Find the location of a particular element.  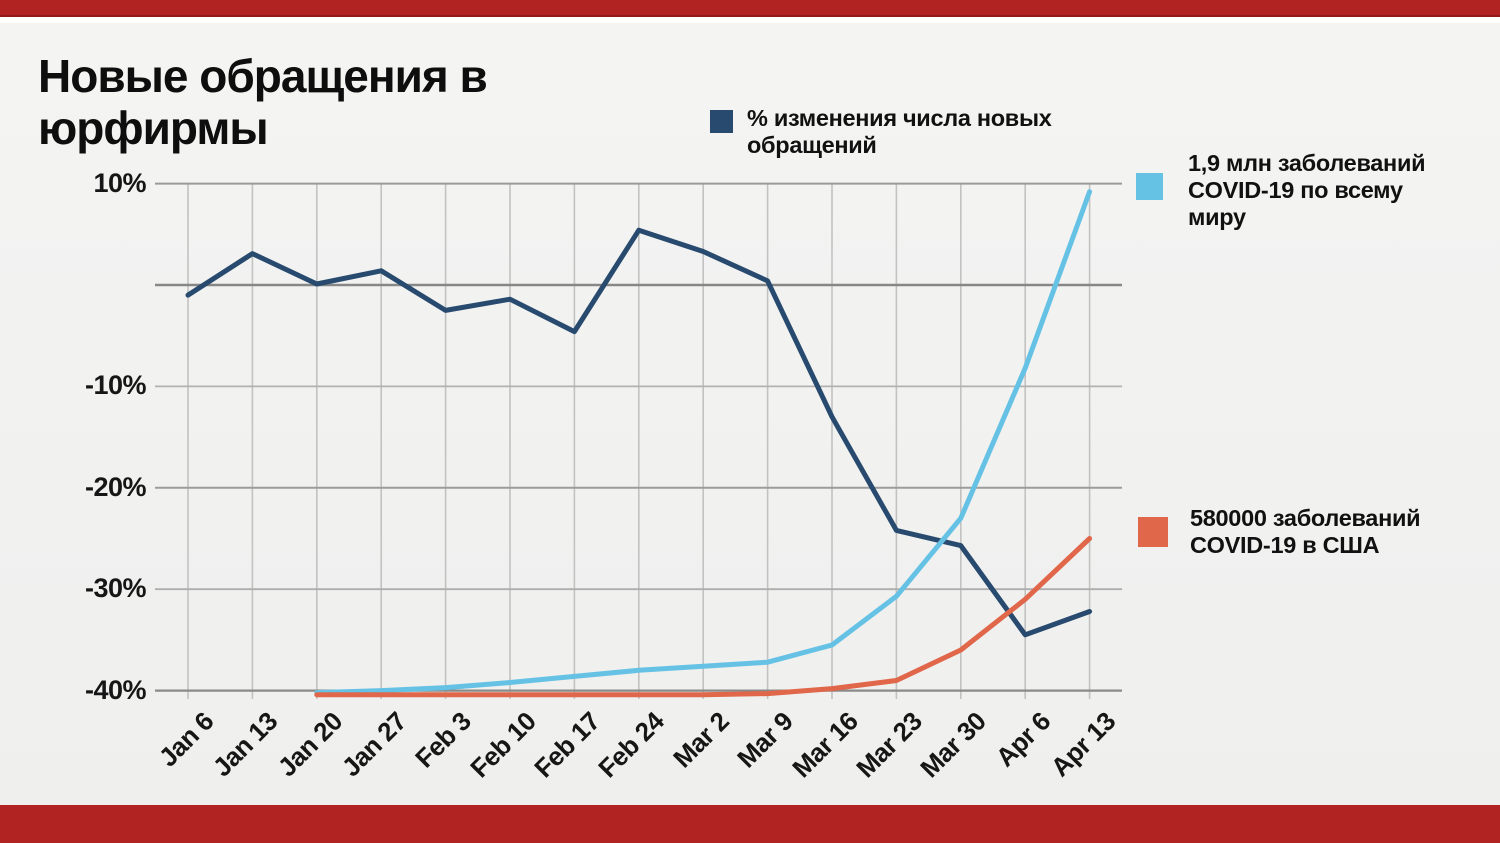

y-tick-label: -10% is located at coordinates (115, 385).